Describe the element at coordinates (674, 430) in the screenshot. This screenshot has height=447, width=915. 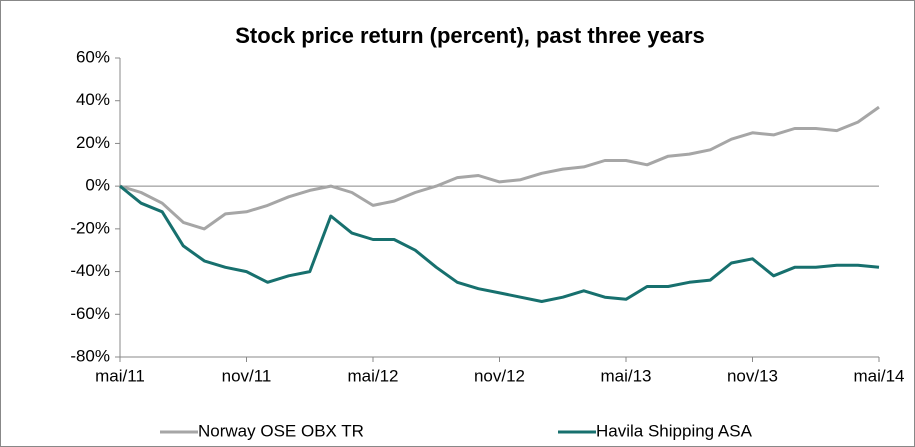
I see `legend-label: Havila Shipping ASA` at that location.